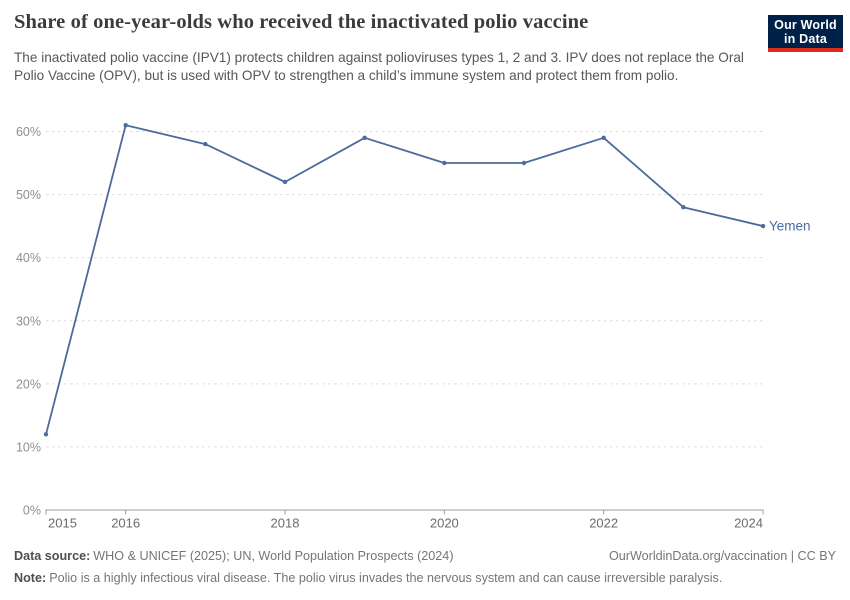 Image resolution: width=850 pixels, height=600 pixels. I want to click on x-axis-tick-label: 2022, so click(603, 523).